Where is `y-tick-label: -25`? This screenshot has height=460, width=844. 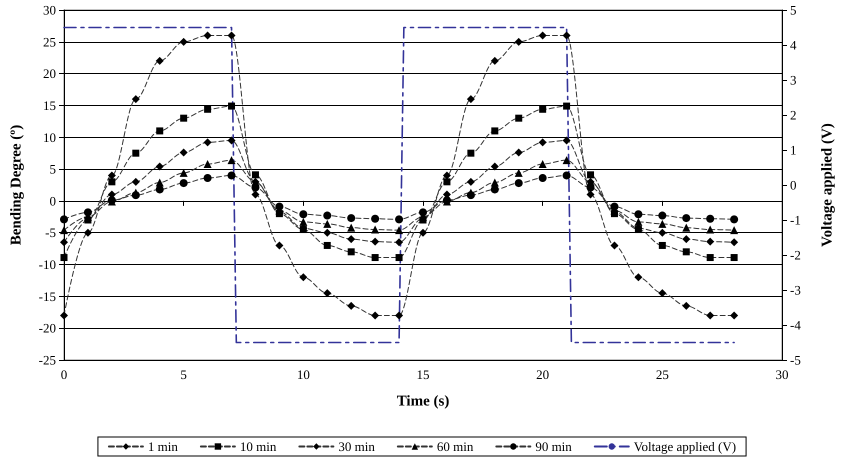 y-tick-label: -25 is located at coordinates (47, 360).